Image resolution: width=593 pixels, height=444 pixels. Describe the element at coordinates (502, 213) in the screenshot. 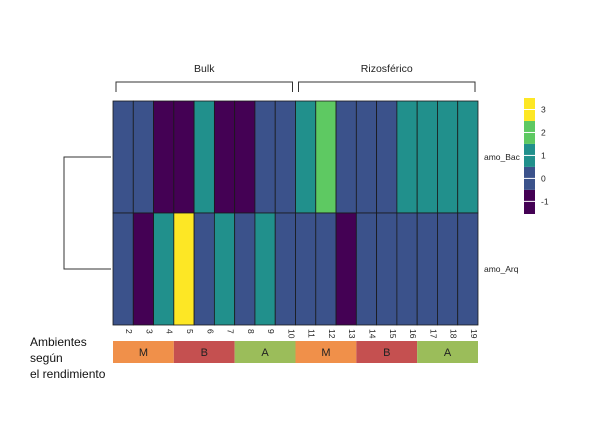

I see `row-labels: amo_Bac amo_Arq` at that location.